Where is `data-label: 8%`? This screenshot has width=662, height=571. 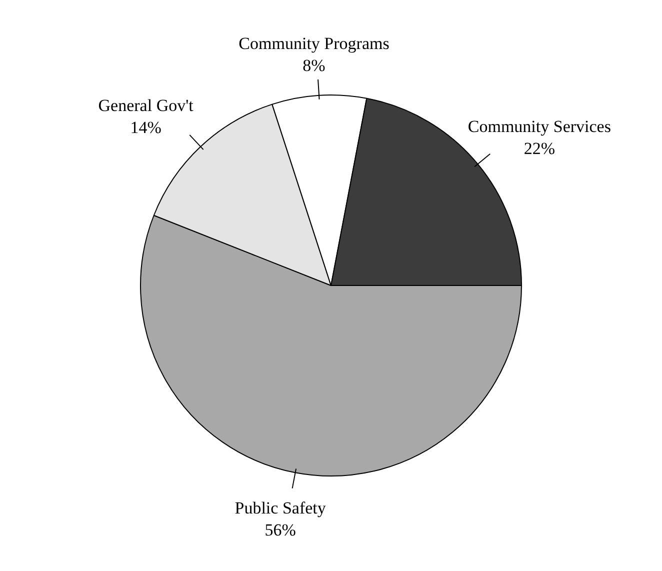
data-label: 8% is located at coordinates (314, 65).